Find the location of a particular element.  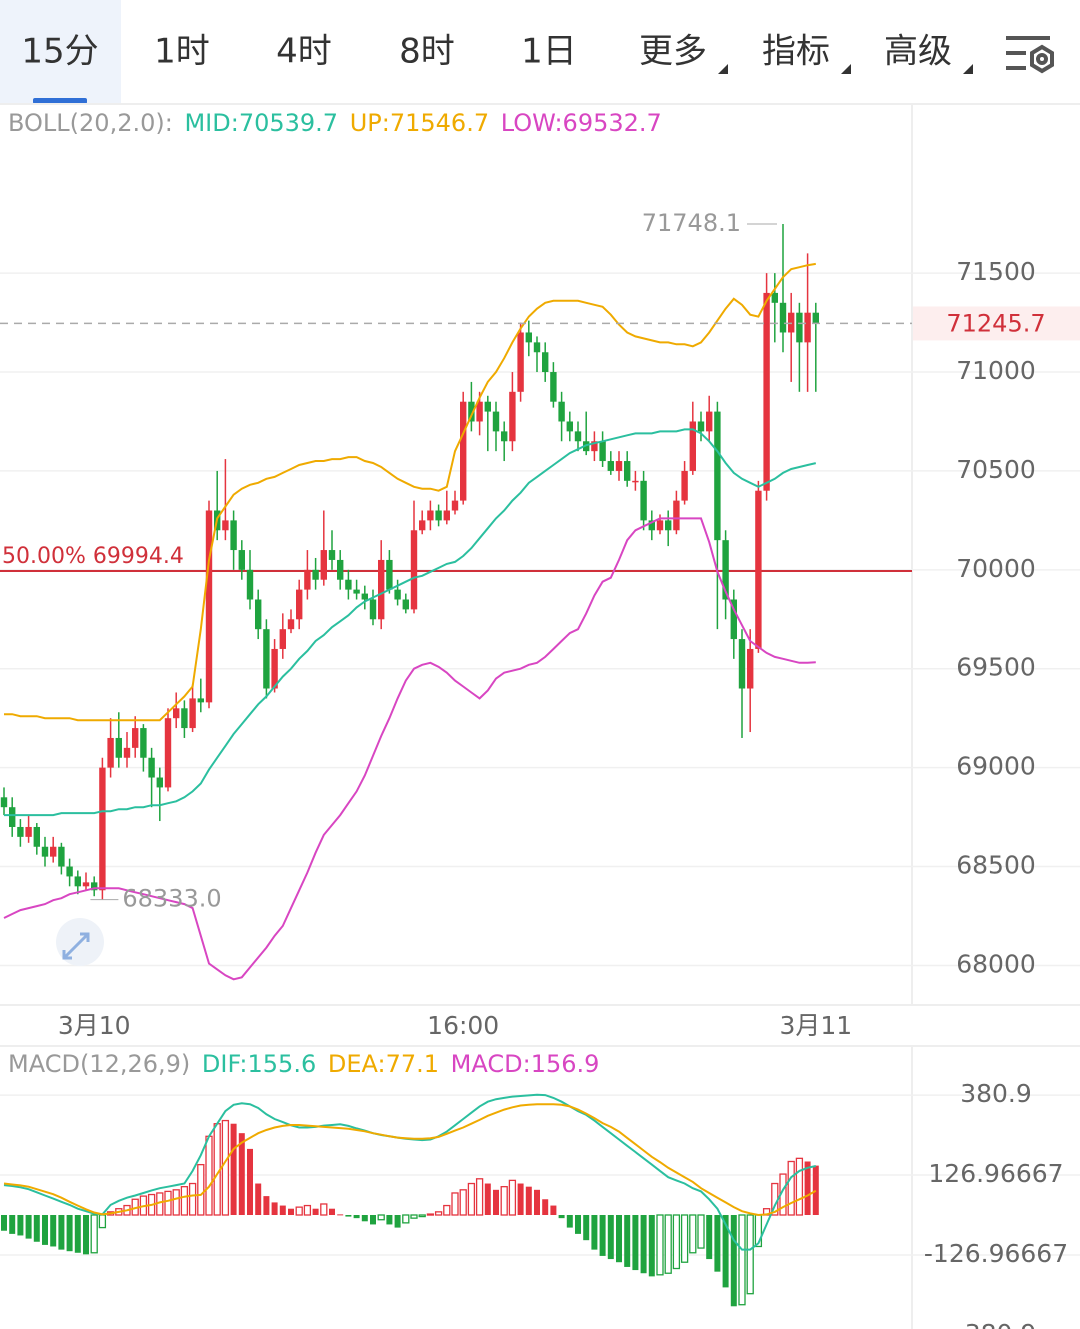

y-tick-label: -126.96667 is located at coordinates (996, 1253).